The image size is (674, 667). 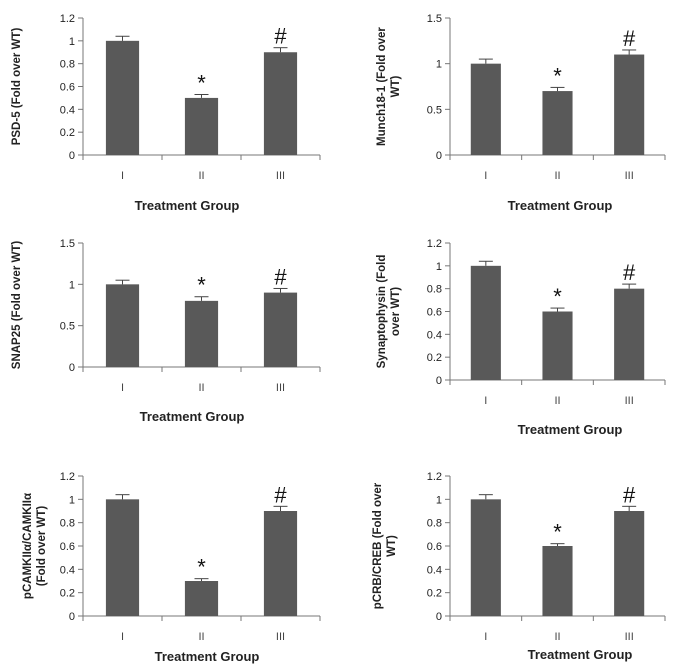 What do you see at coordinates (42, 546) in the screenshot?
I see `y-axis-title: (Fold over WT)` at bounding box center [42, 546].